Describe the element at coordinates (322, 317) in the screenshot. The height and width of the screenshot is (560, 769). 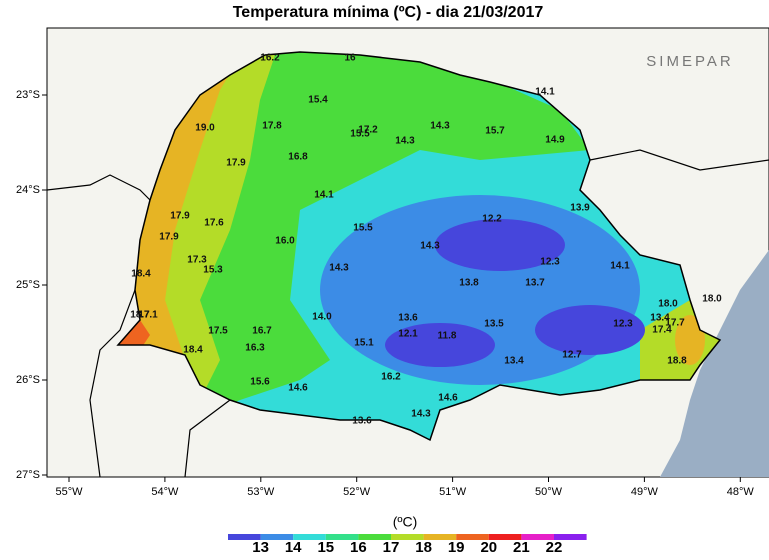
I see `station-value: 14.0` at that location.